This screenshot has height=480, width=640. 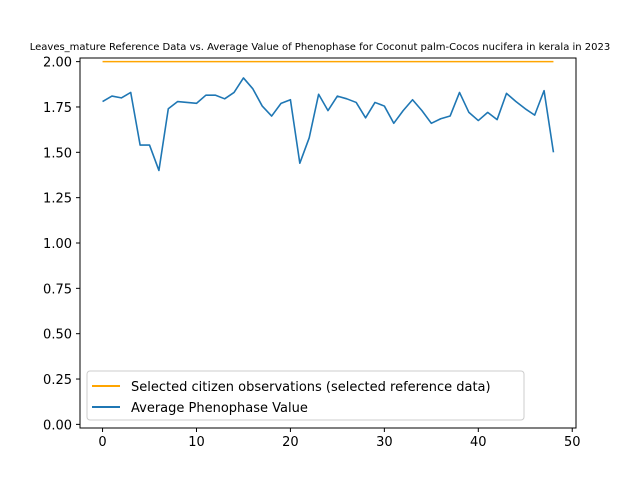 I want to click on y-tick-label: 0.00, so click(x=57, y=425).